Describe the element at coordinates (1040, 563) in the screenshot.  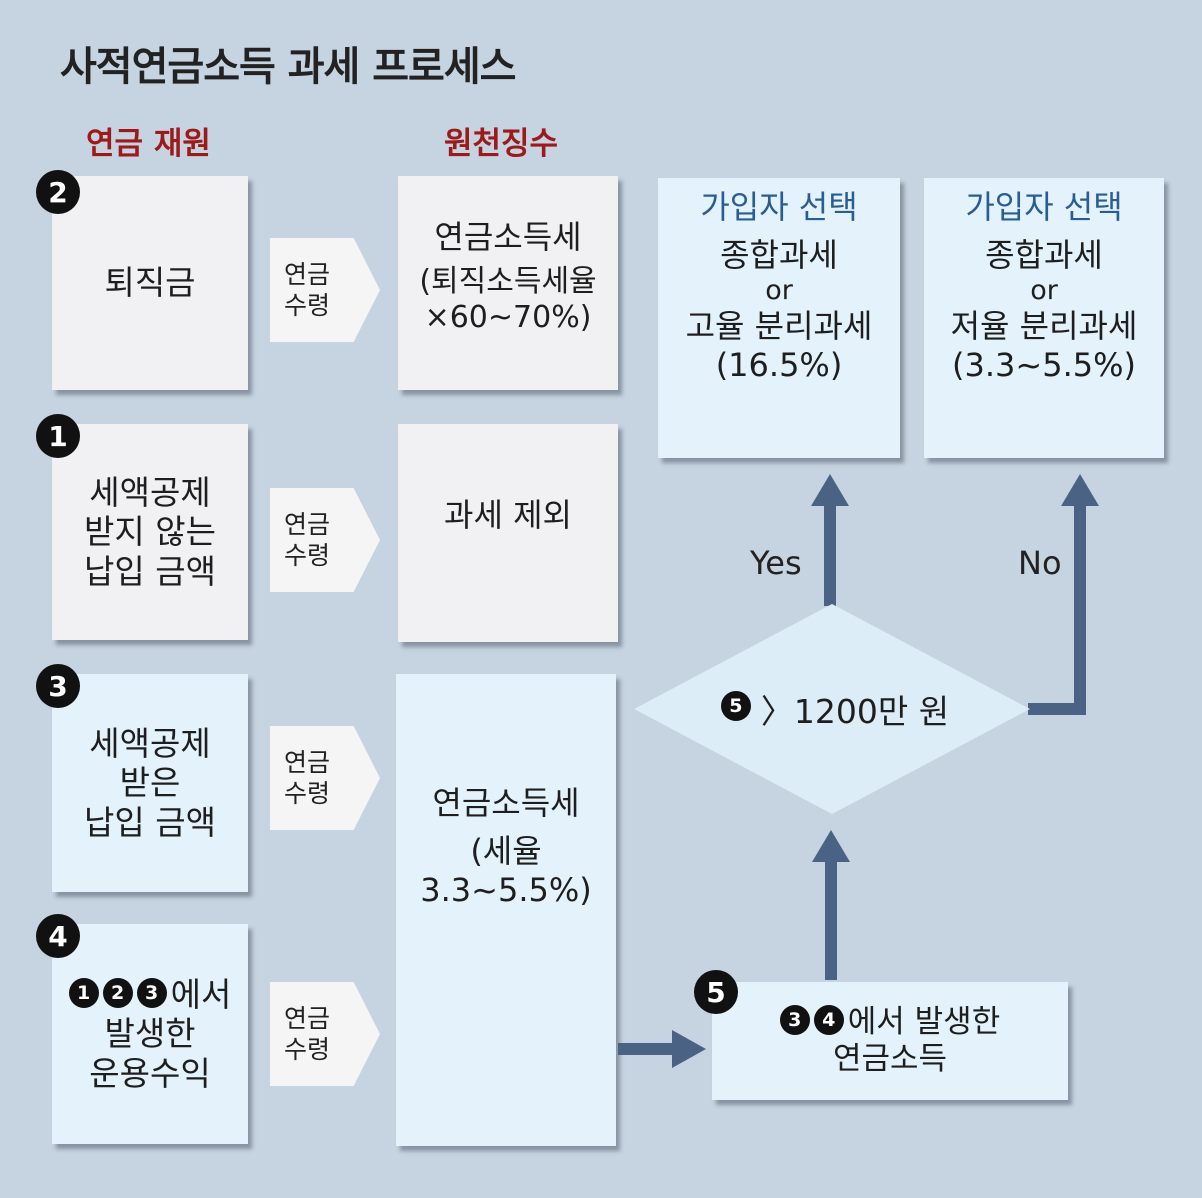
I see `no-label: No` at that location.